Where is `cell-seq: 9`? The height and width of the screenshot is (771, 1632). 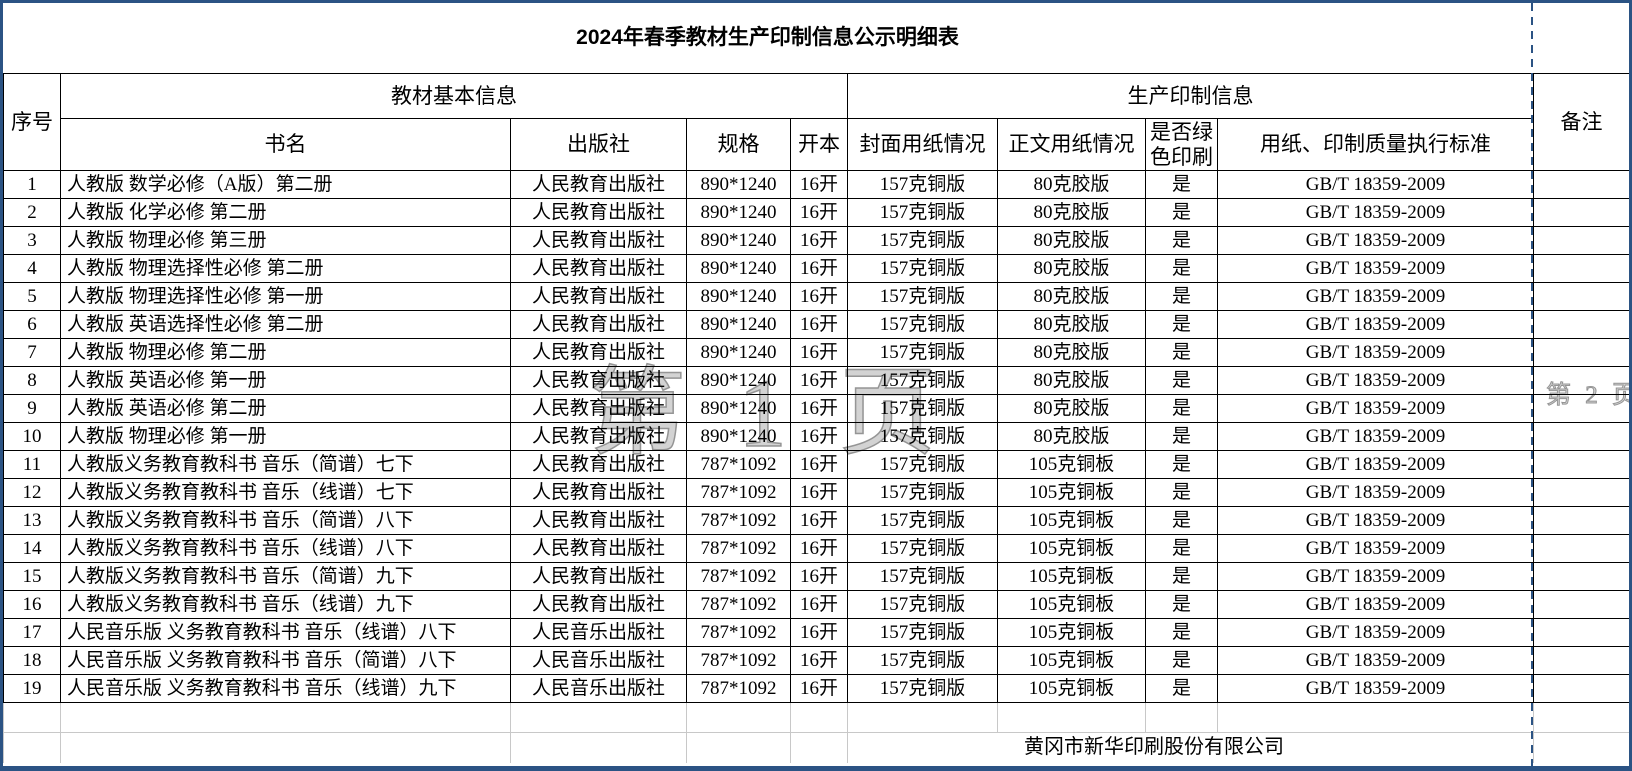 cell-seq: 9 is located at coordinates (32, 408).